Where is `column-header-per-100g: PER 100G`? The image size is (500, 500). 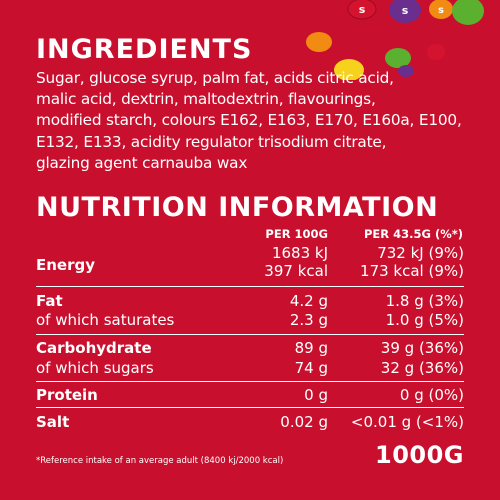
column-header-per-100g: PER 100G is located at coordinates (296, 234).